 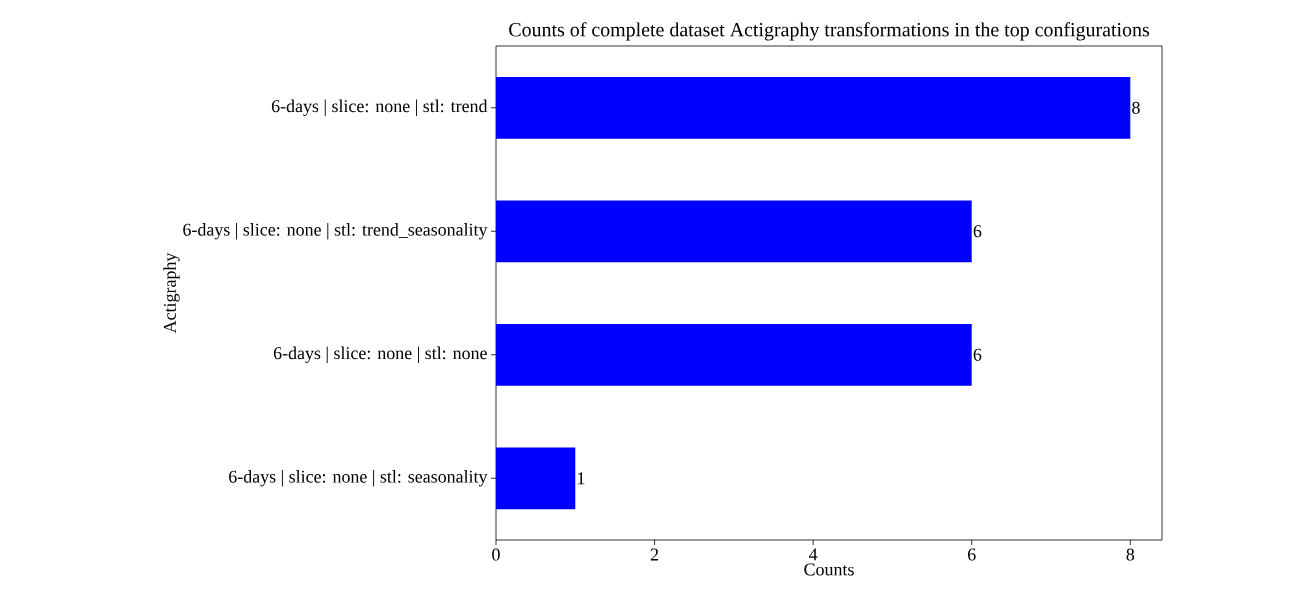 I want to click on chart-title: Counts of complete dataset Actigraphy transformations in the top configurations, so click(x=829, y=31).